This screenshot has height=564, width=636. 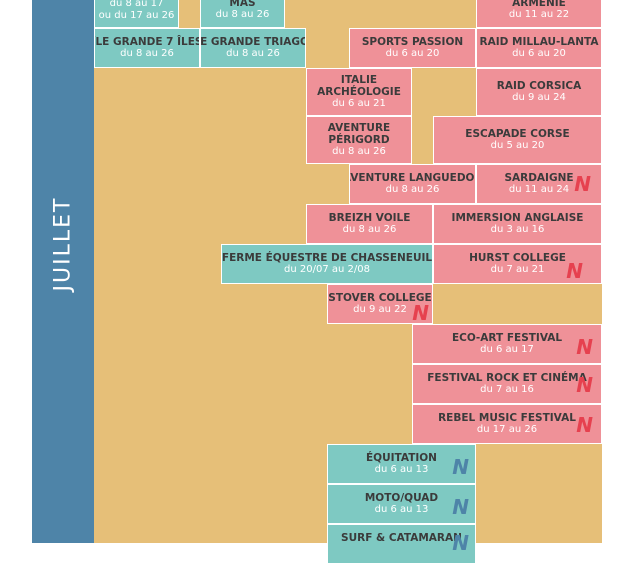 I want to click on activity-card: ESCAPADE CORSE du 5 au 20, so click(x=517, y=140).